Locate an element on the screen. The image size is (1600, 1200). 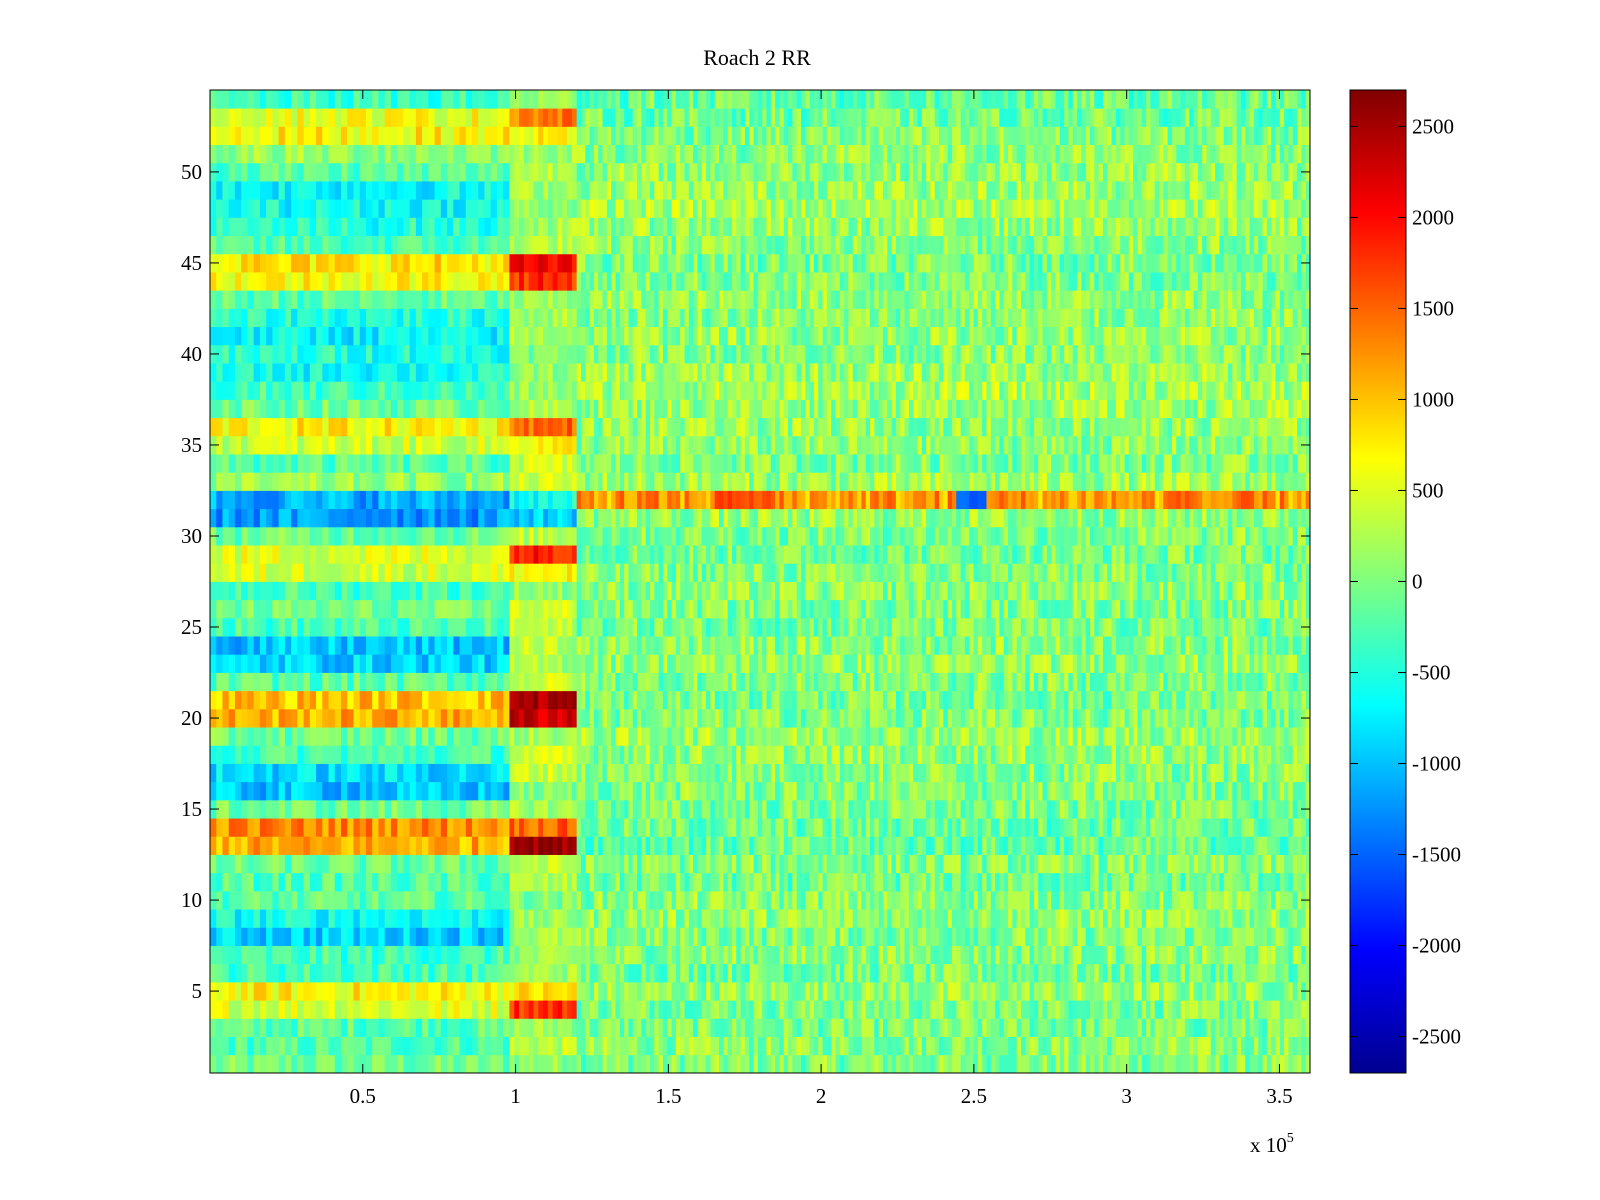
heatmap-row is located at coordinates (760, 918).